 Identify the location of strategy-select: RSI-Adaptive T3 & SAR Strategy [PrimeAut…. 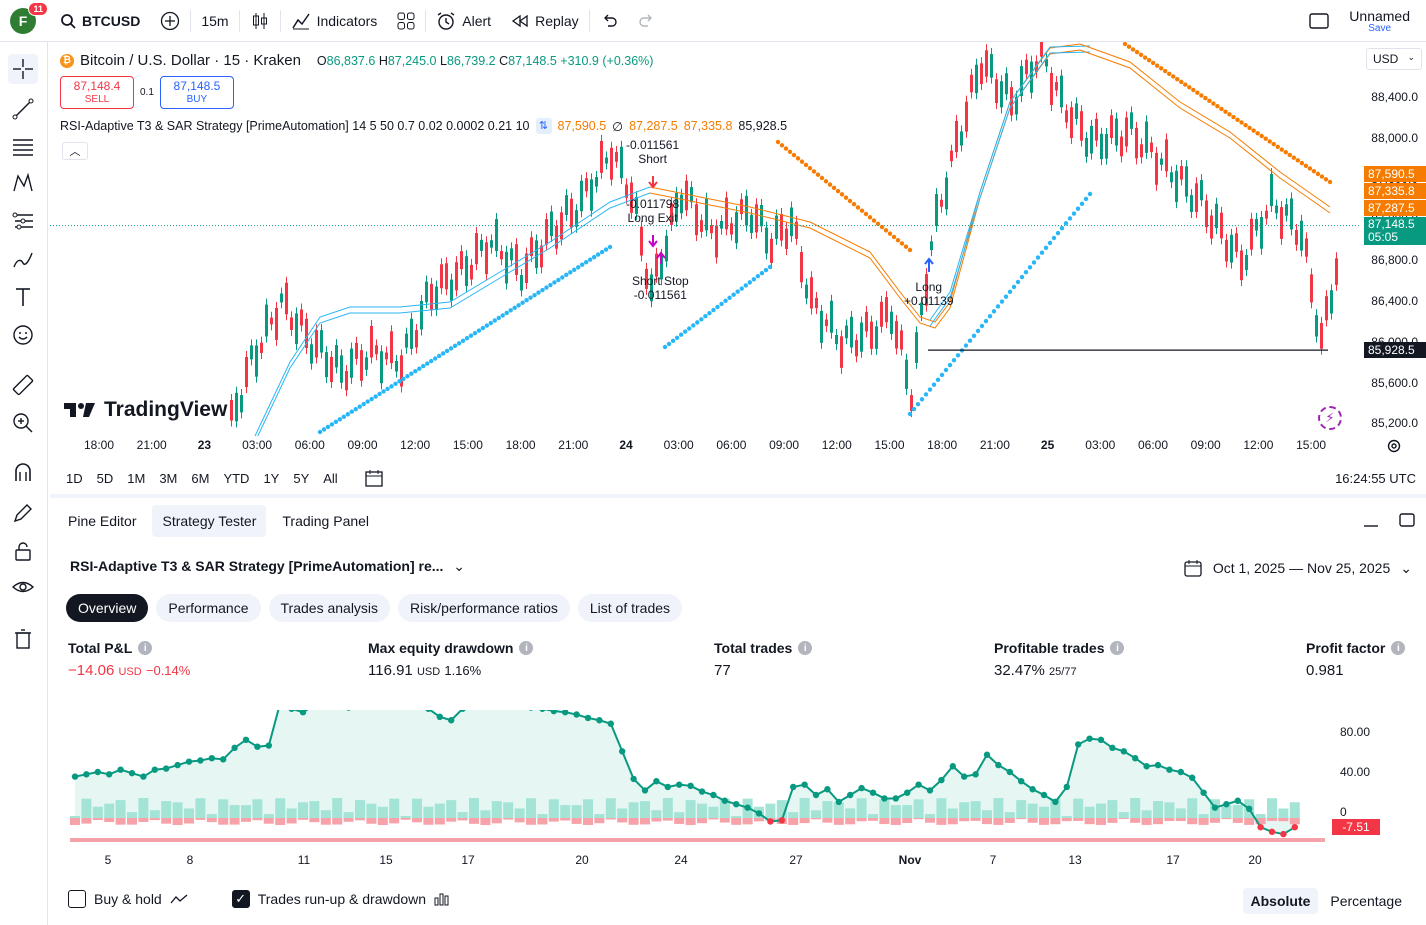
(267, 566).